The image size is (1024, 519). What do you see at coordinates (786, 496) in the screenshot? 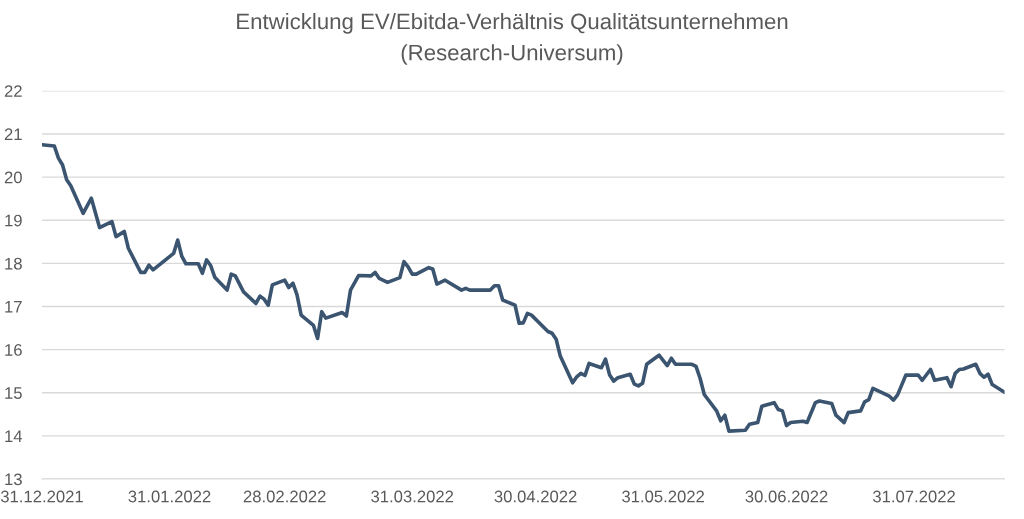
I see `x-tick-label: 30.06.2022` at bounding box center [786, 496].